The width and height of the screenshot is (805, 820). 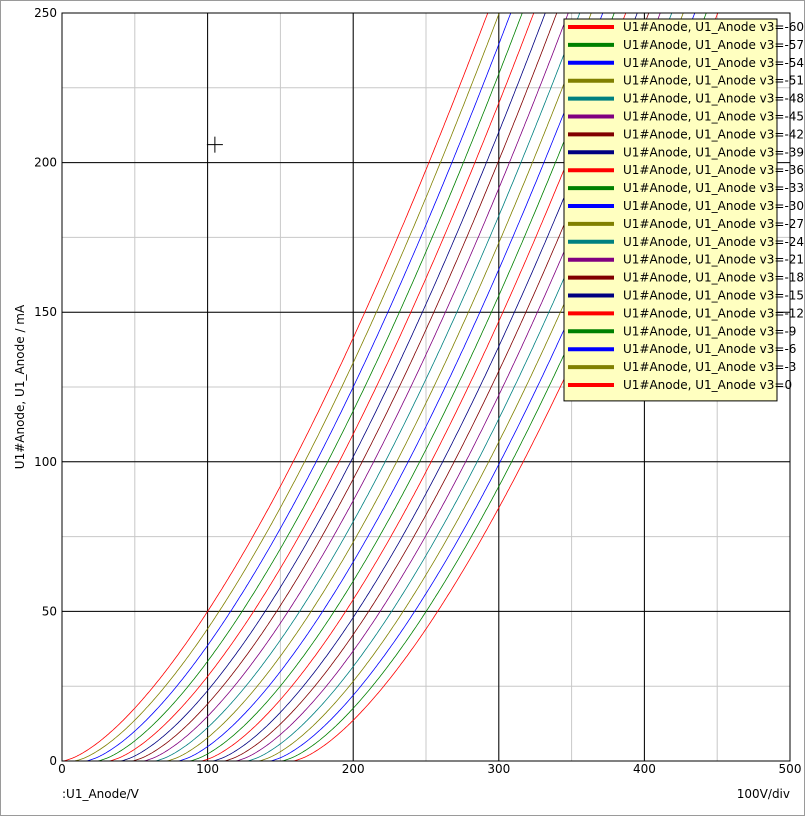 What do you see at coordinates (45, 13) in the screenshot?
I see `y-tick-label: 250` at bounding box center [45, 13].